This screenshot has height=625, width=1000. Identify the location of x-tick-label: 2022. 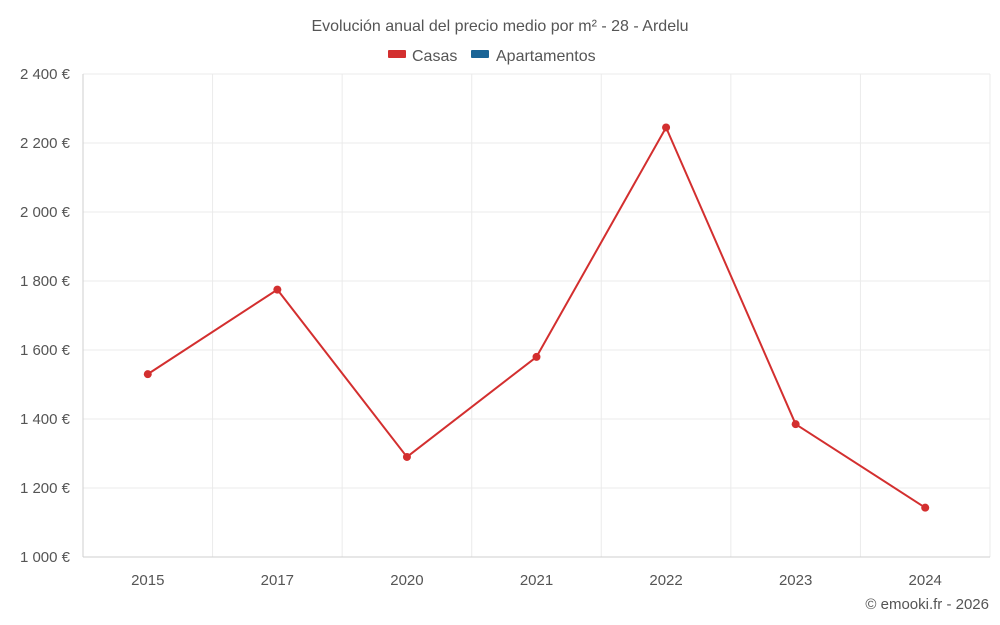
(665, 580).